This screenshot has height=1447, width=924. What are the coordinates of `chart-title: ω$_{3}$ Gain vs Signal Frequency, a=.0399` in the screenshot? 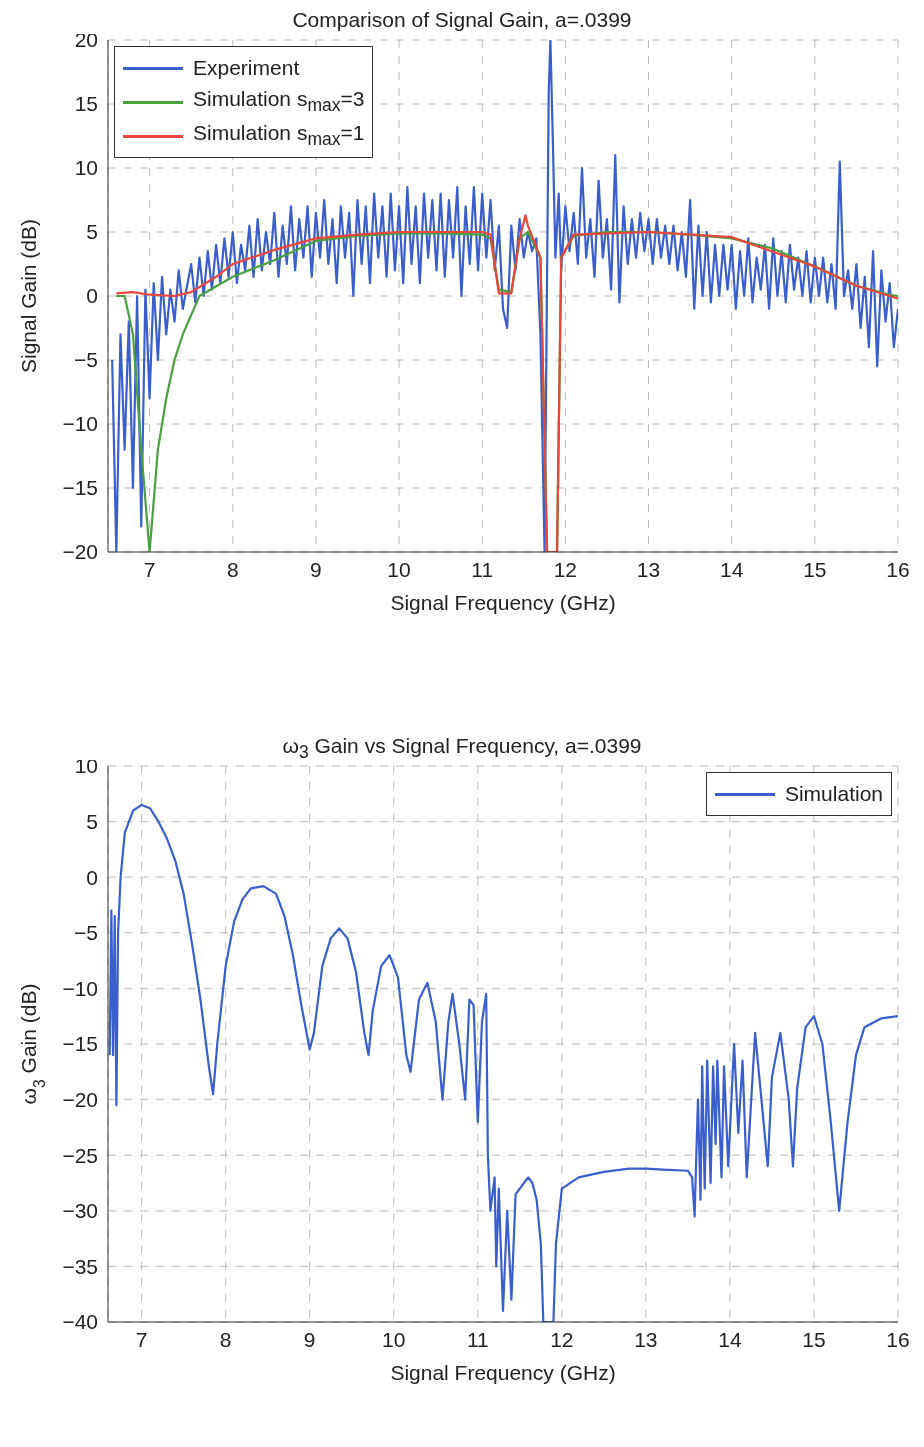 It's located at (462, 748).